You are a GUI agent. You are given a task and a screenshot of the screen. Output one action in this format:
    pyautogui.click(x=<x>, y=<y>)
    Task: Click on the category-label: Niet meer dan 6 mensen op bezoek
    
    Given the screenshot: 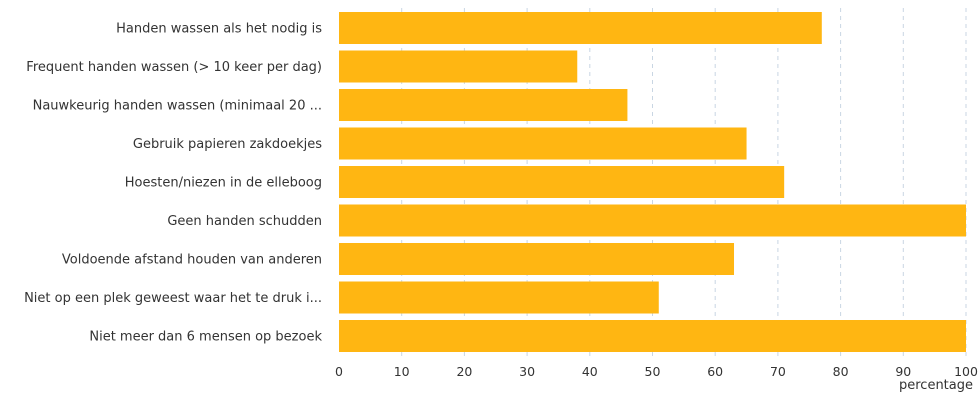 What is the action you would take?
    pyautogui.click(x=205, y=337)
    